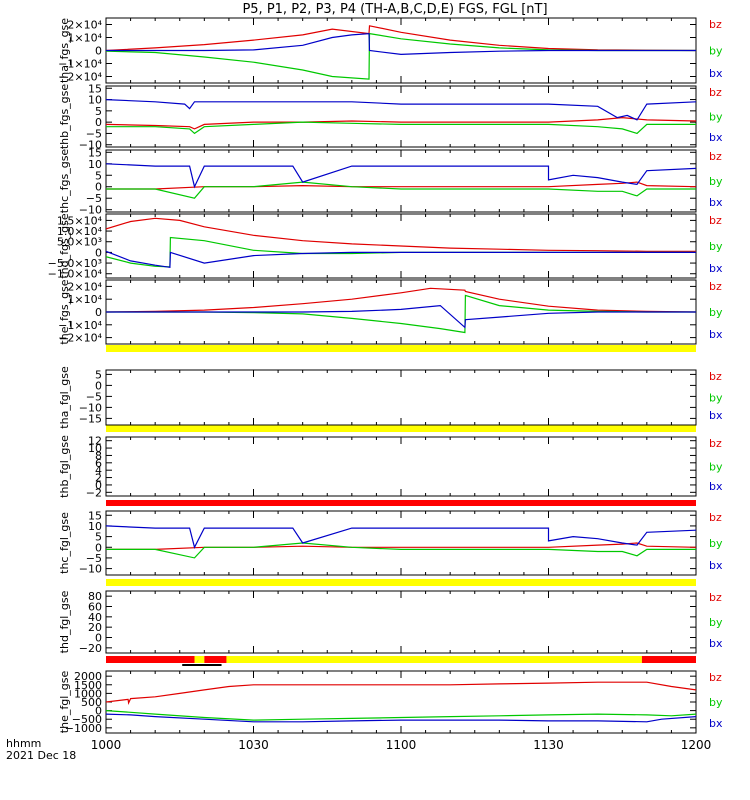 The height and width of the screenshot is (800, 750). Describe the element at coordinates (64, 543) in the screenshot. I see `panel-8-ylabel: thc_fgl_gse` at that location.